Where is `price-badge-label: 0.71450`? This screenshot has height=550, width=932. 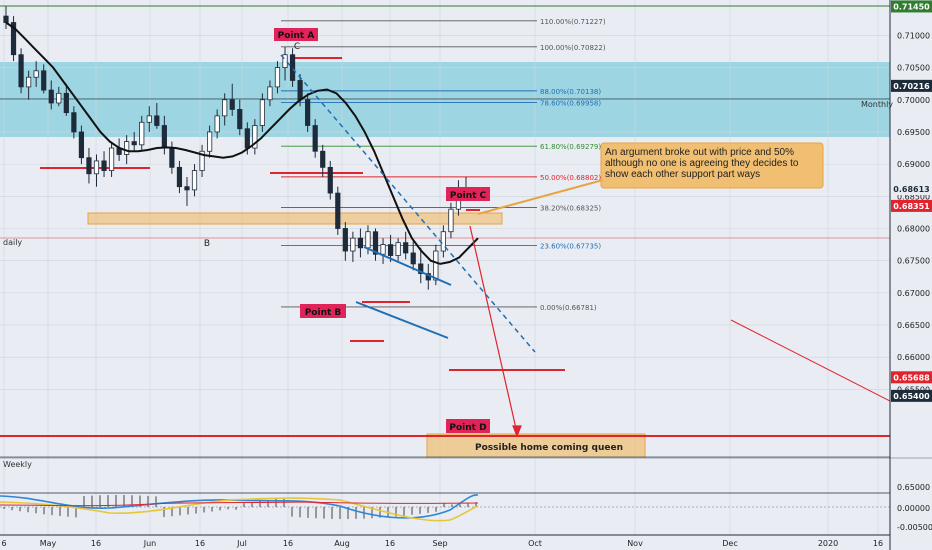 price-badge-label: 0.71450 is located at coordinates (911, 6).